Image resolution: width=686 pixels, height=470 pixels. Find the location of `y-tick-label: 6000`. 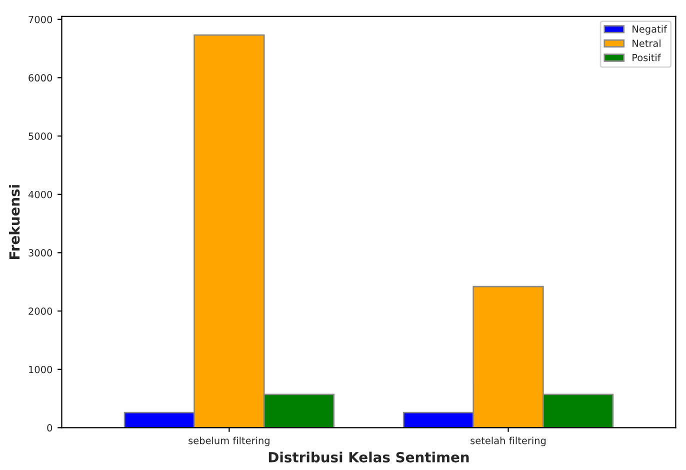

y-tick-label: 6000 is located at coordinates (40, 78).